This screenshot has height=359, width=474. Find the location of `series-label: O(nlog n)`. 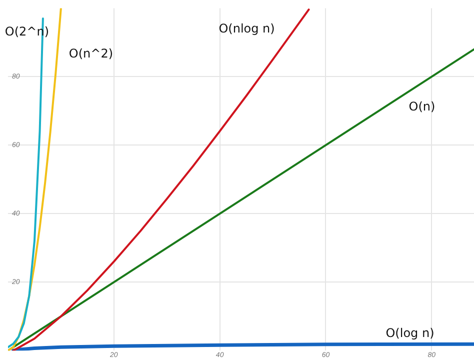

series-label: O(nlog n) is located at coordinates (246, 29).